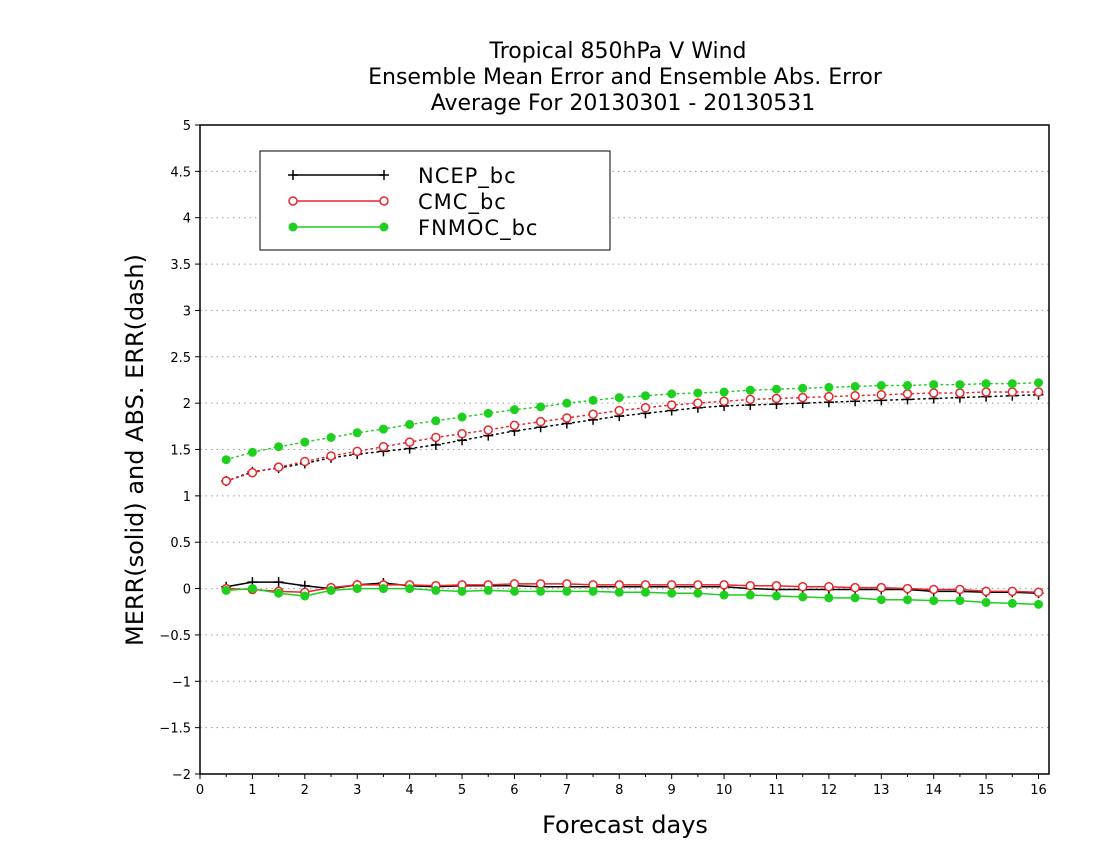 The image size is (1100, 850). I want to click on y-tick-labels: −2 −1.5 −1 −0.5 0 0.5 1 1.5 2 2.5 3 3.5 4 4.5 5, so click(175, 451).